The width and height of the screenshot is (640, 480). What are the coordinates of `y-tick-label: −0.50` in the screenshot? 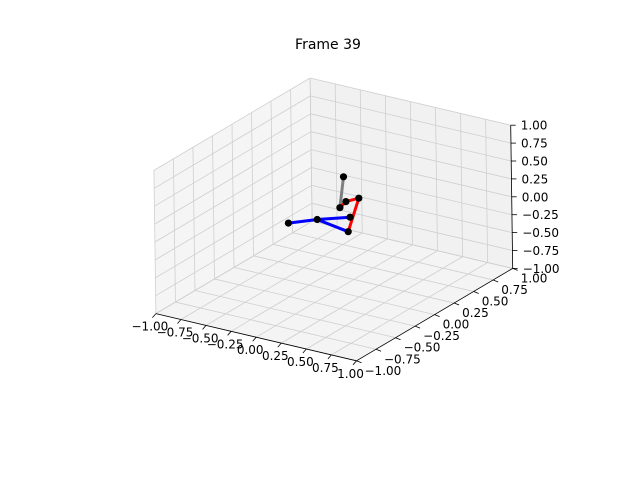 It's located at (422, 348).